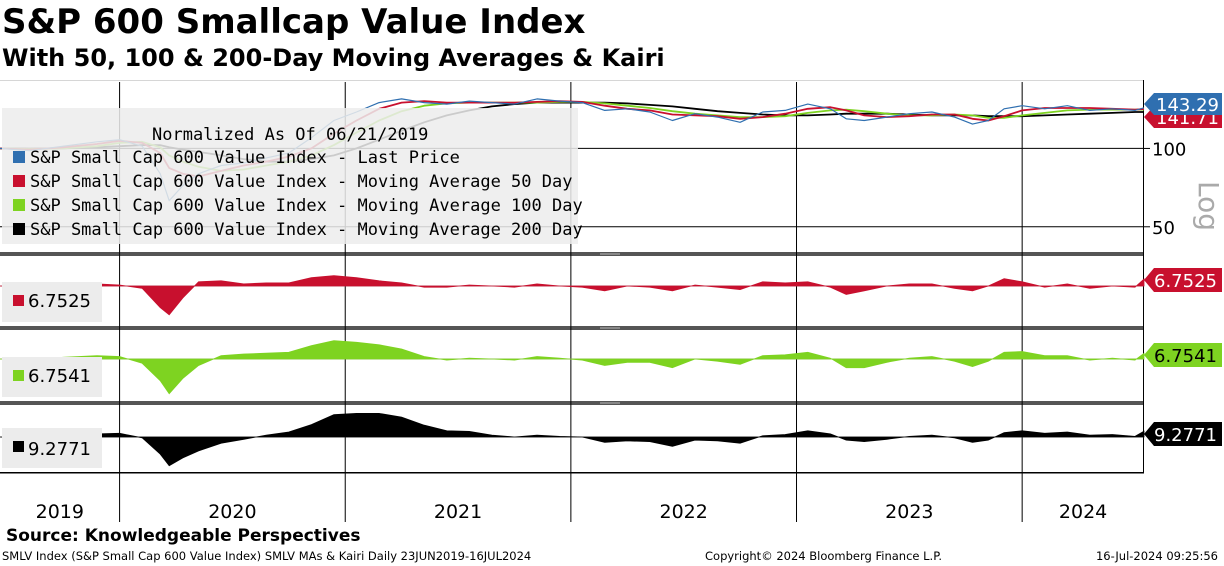 This screenshot has height=566, width=1224. Describe the element at coordinates (1165, 189) in the screenshot. I see `y-axis-ticks: 100 50` at that location.